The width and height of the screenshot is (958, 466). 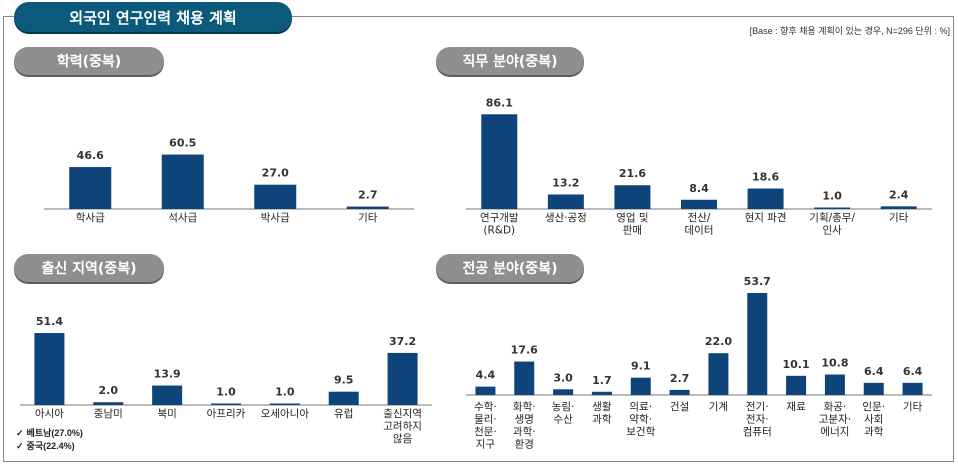 What do you see at coordinates (108, 414) in the screenshot?
I see `origin-region-category-label: 중남미` at bounding box center [108, 414].